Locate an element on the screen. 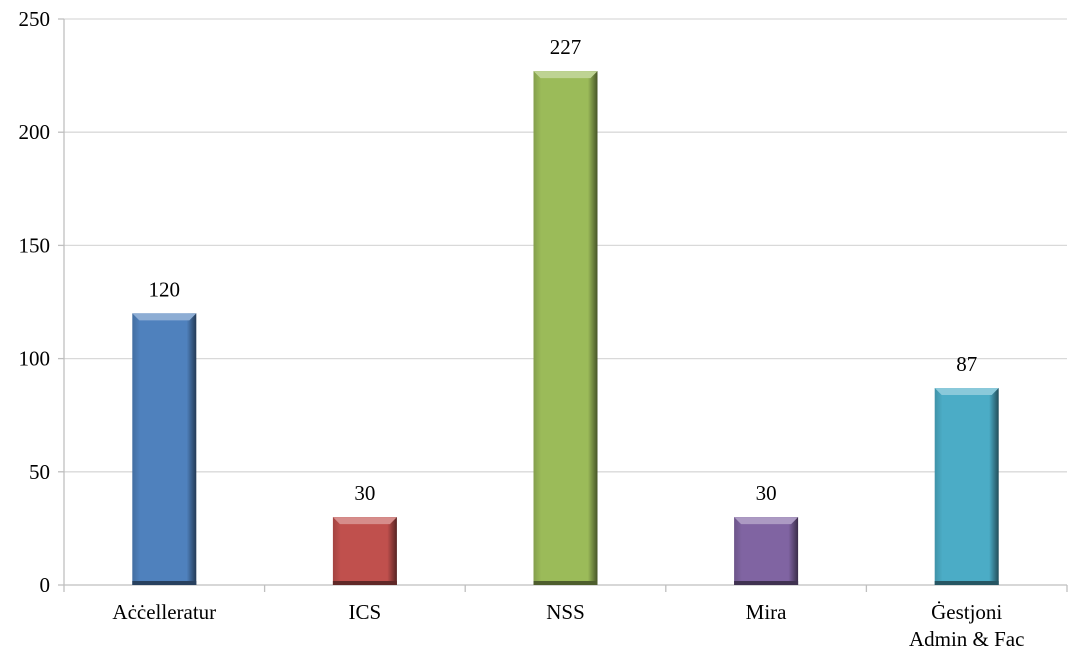  x-tick-label: Mira is located at coordinates (767, 612).